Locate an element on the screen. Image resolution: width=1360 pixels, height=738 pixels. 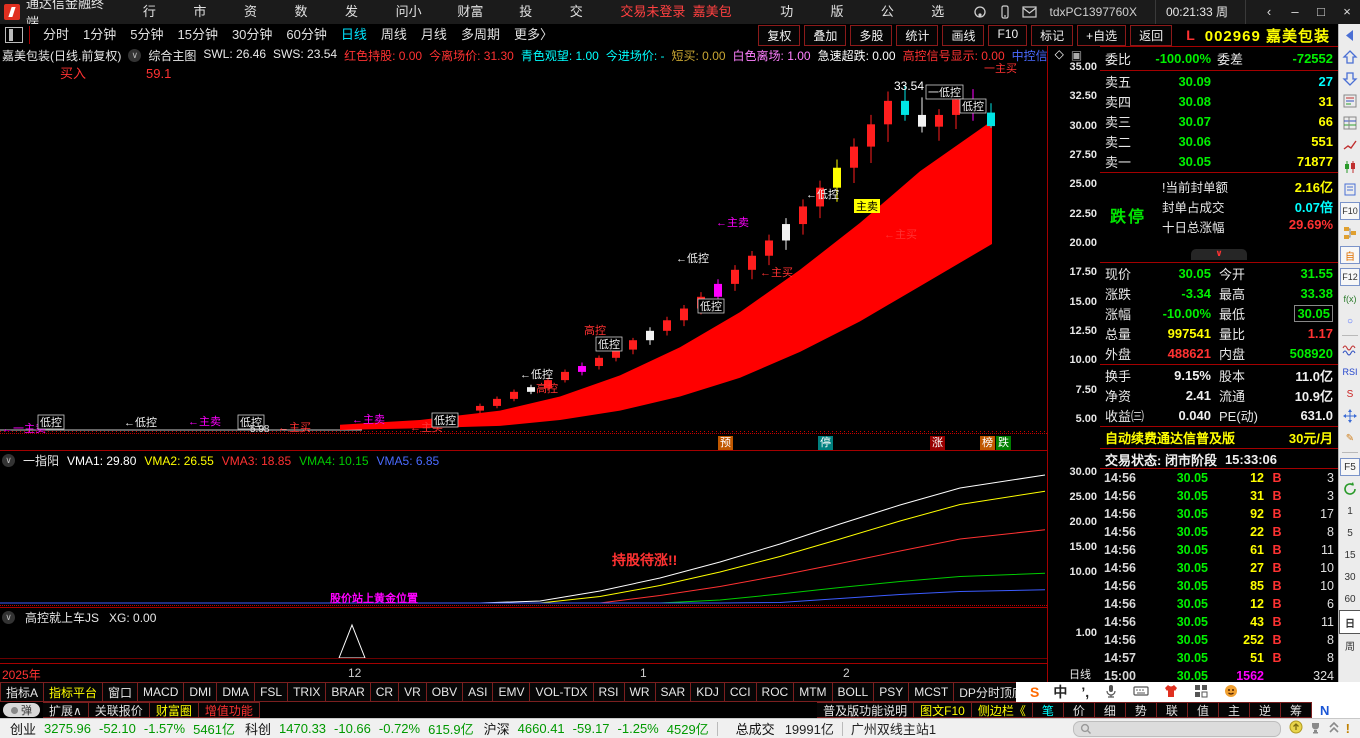
indicator-tab-BOLL: BOLL is located at coordinates (853, 692).